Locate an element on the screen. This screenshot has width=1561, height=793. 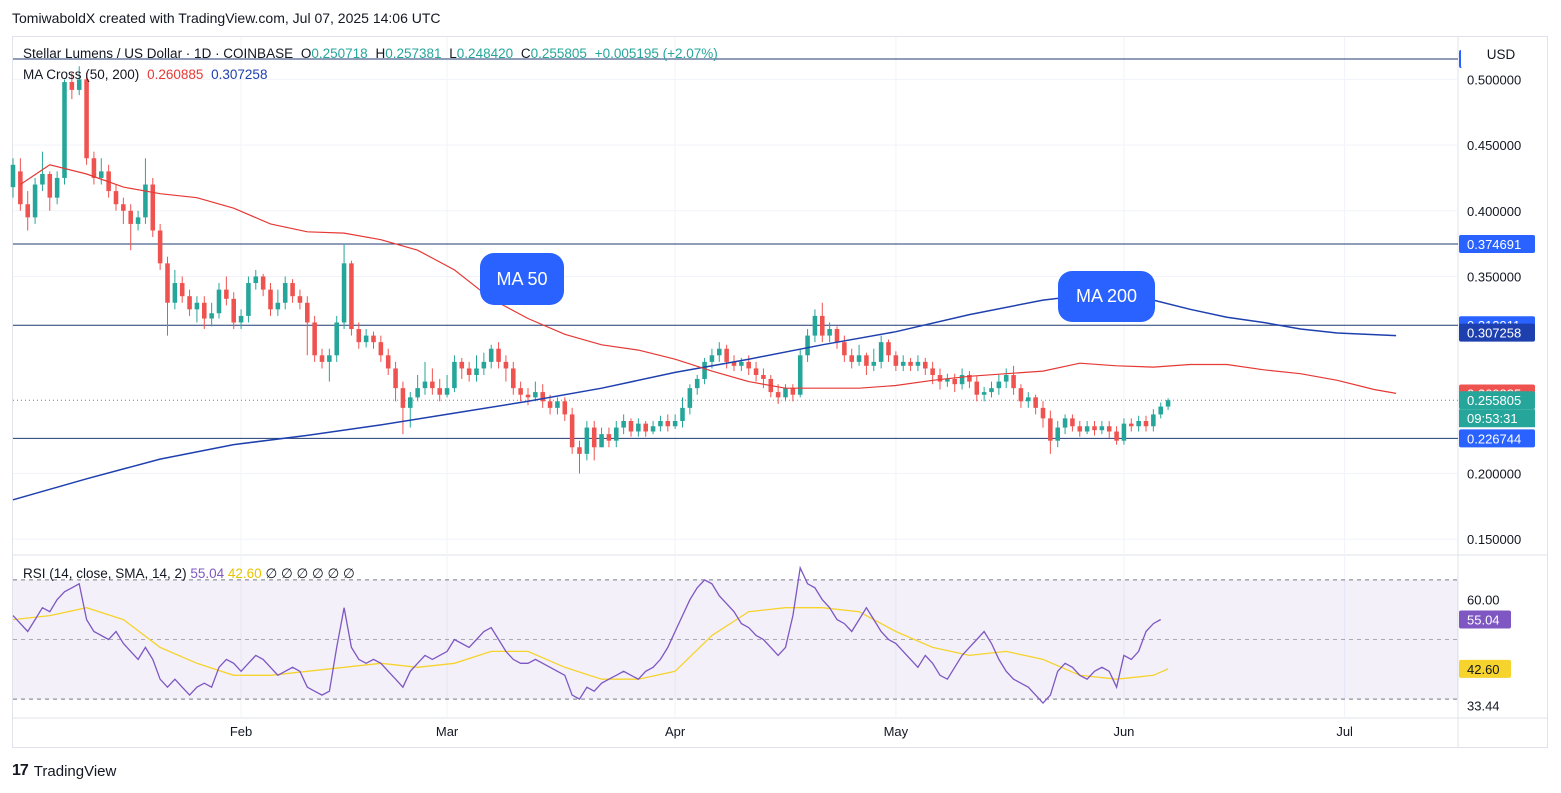
rsi-legend-label: RSI (14, close, SMA, 14, 2) is located at coordinates (105, 573).